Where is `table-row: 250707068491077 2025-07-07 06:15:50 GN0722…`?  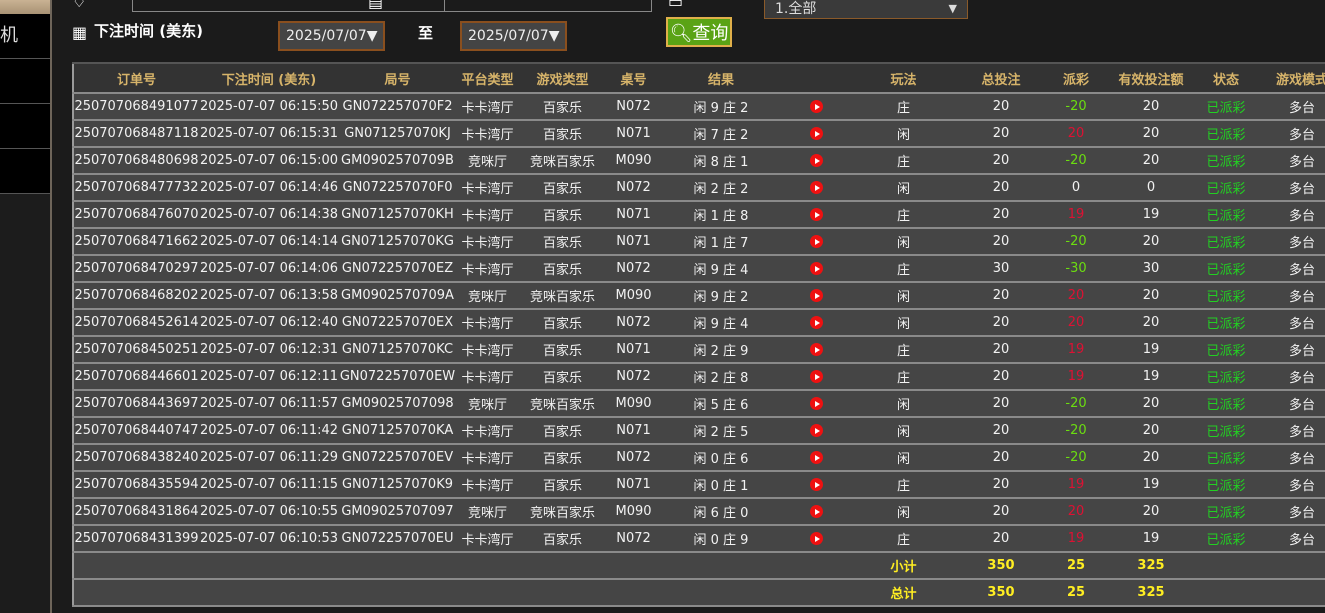
table-row: 250707068491077 2025-07-07 06:15:50 GN0722… is located at coordinates (699, 107).